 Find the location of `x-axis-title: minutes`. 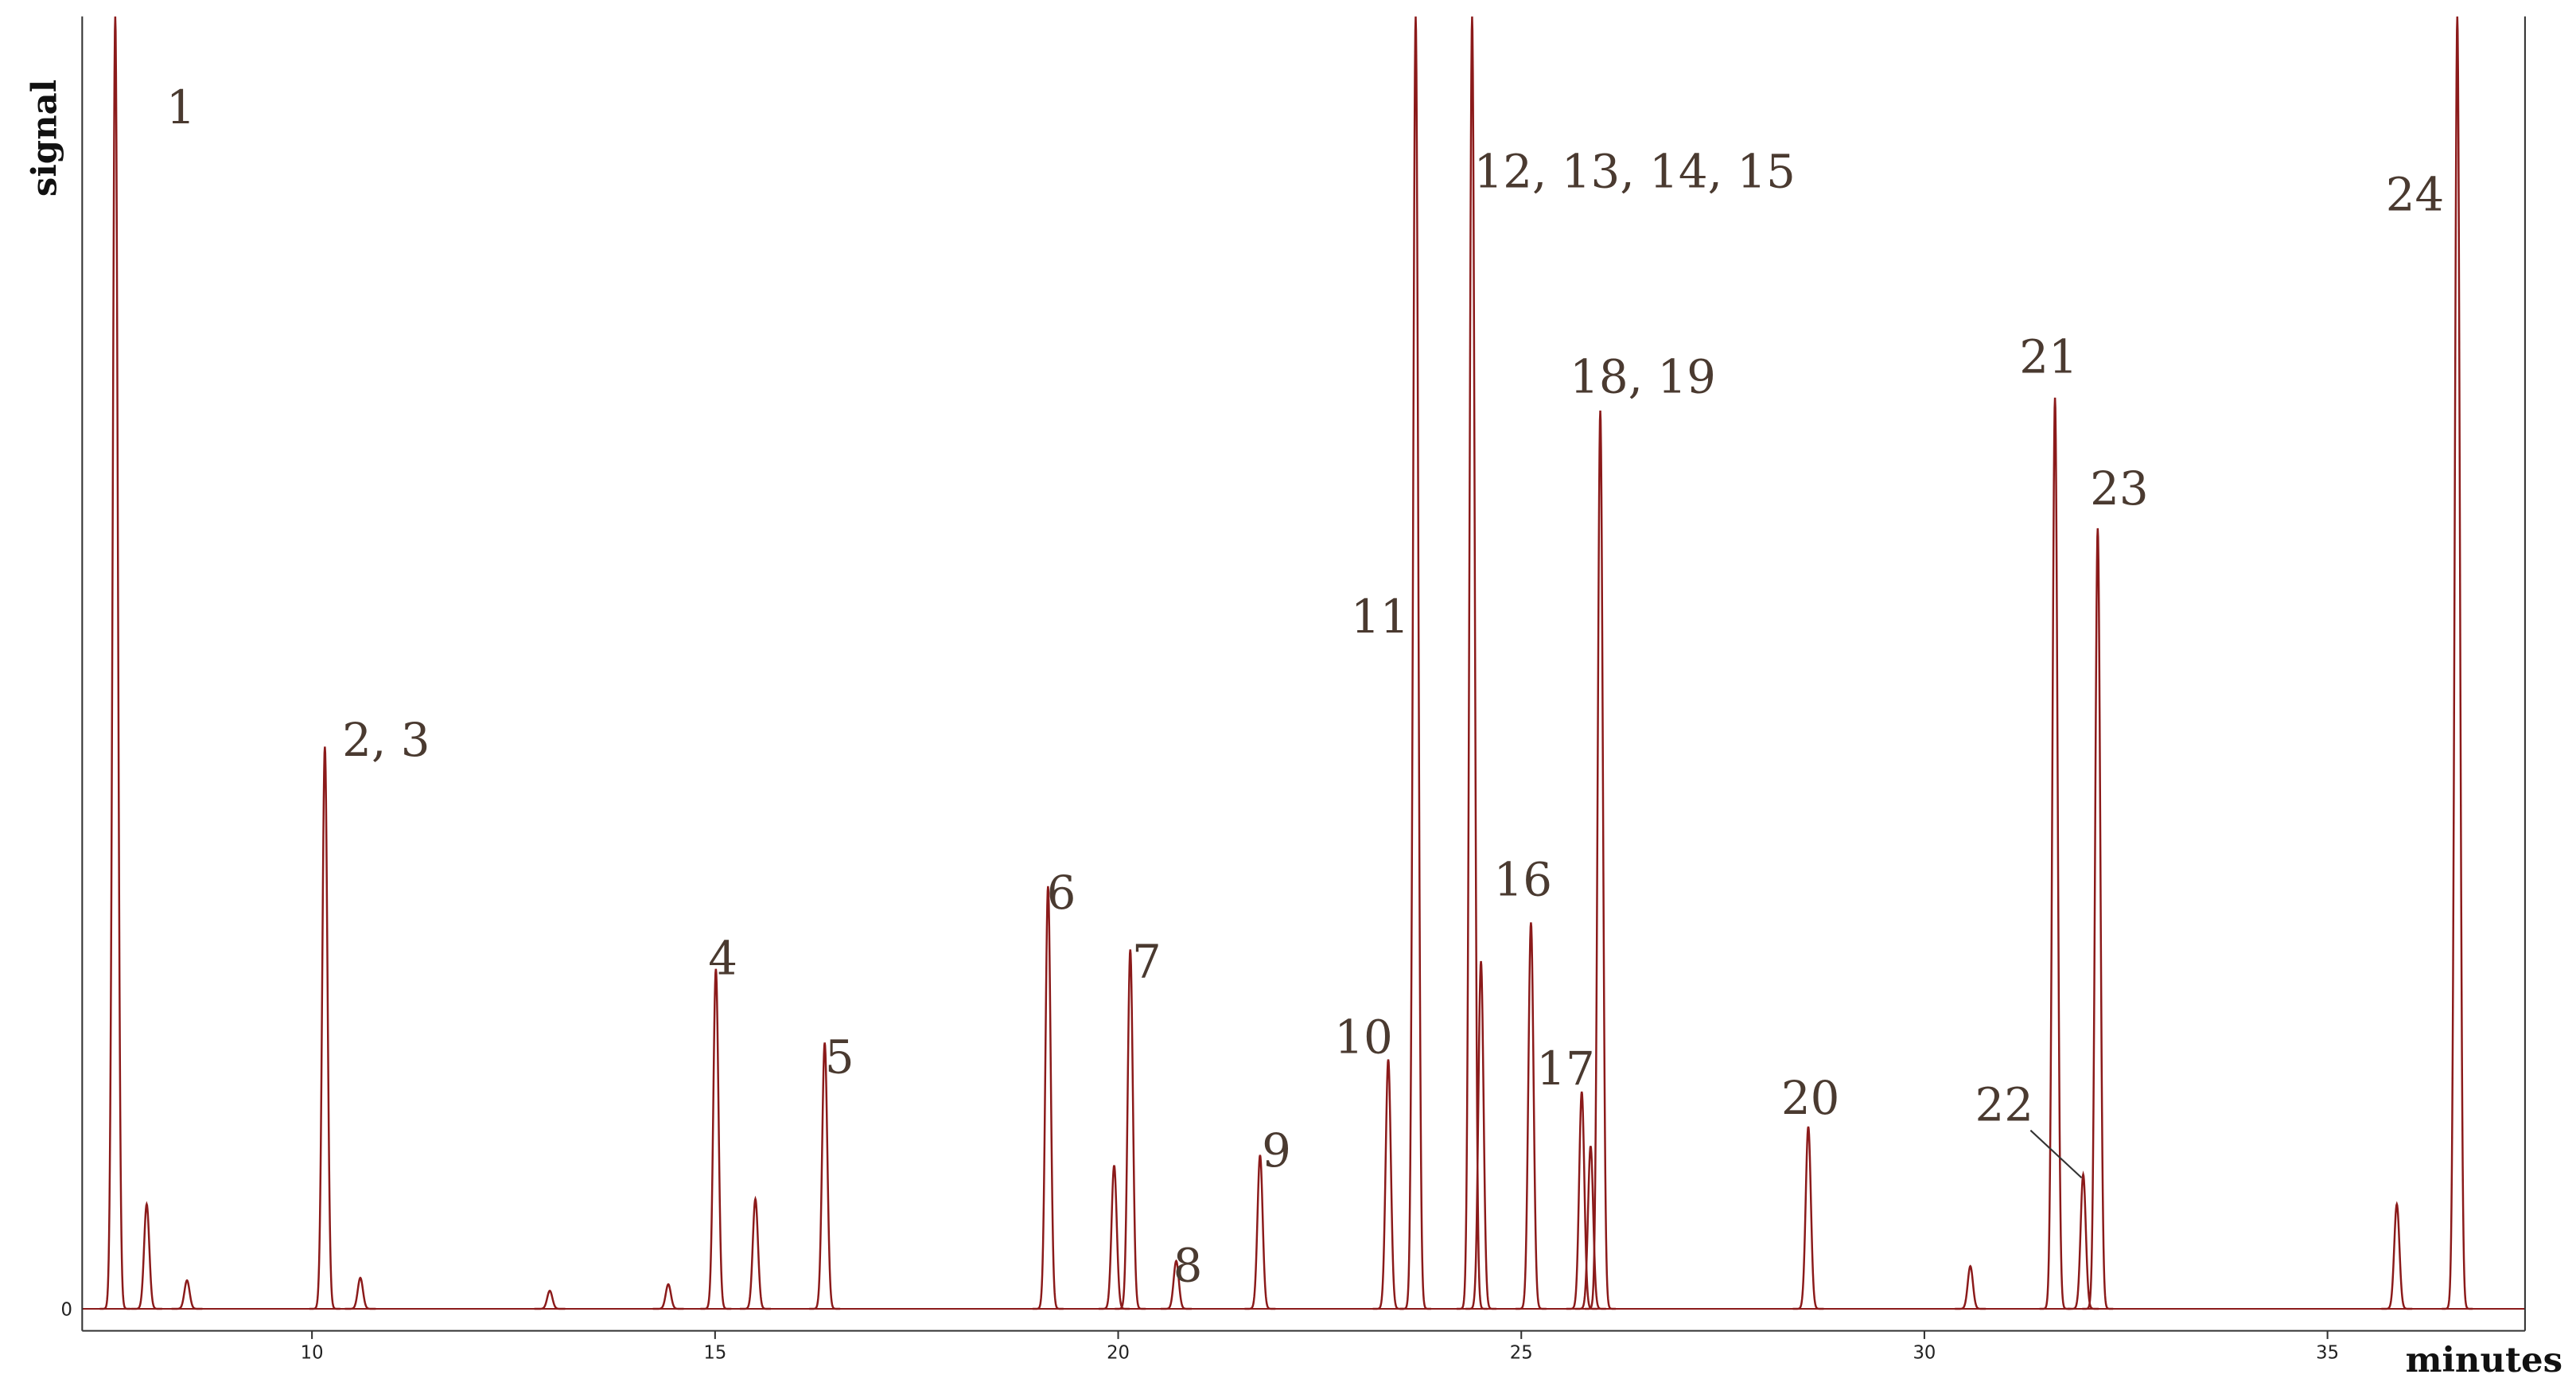

x-axis-title: minutes is located at coordinates (2484, 1360).